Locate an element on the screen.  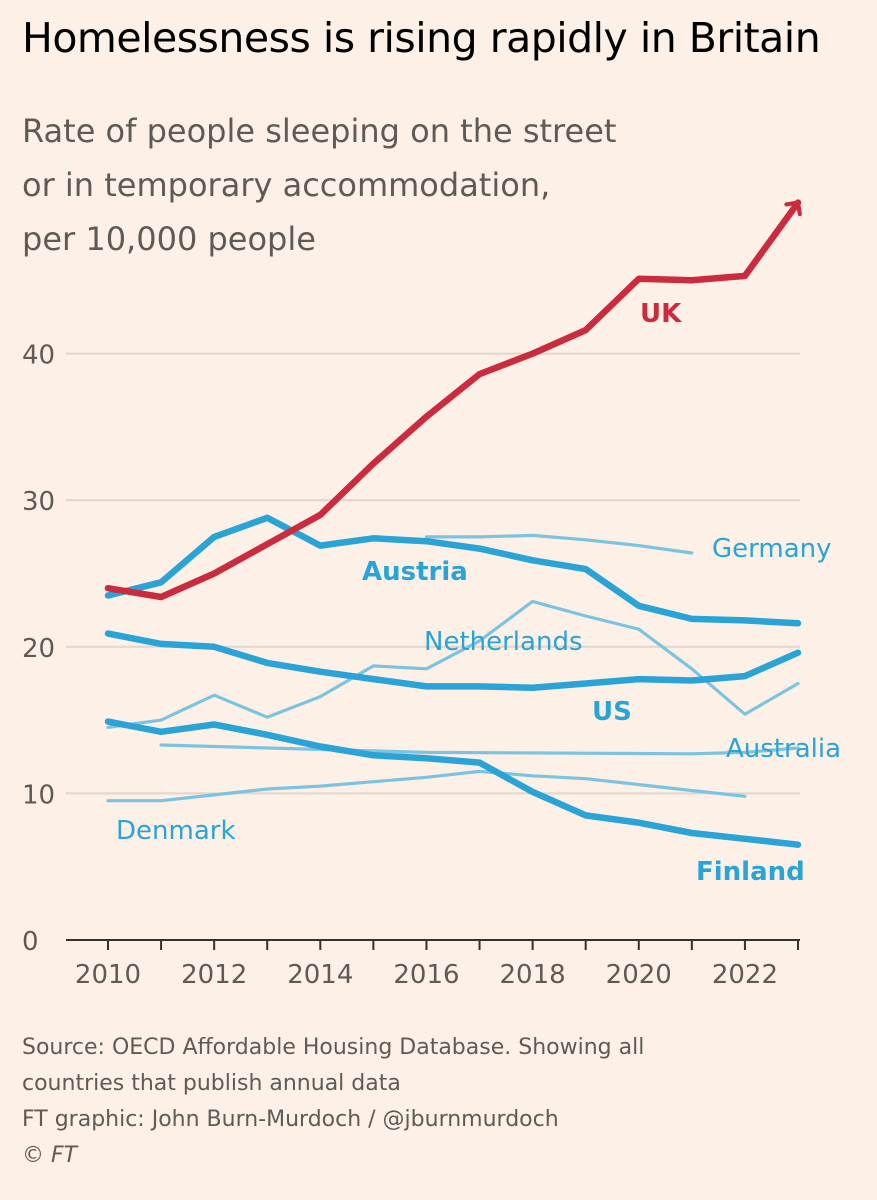
y-tick-label: 0 is located at coordinates (30, 942).